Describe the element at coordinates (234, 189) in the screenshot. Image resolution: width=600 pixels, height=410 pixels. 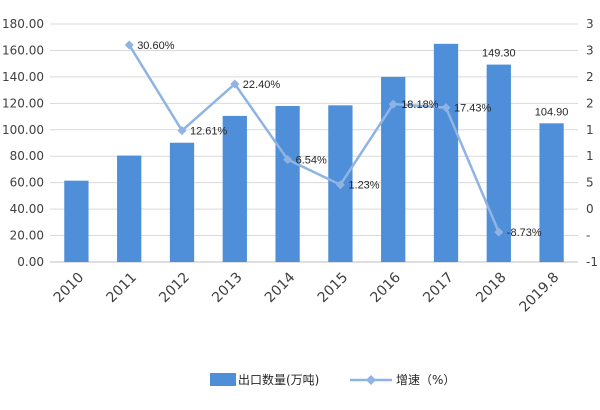
I see `bar-2013` at that location.